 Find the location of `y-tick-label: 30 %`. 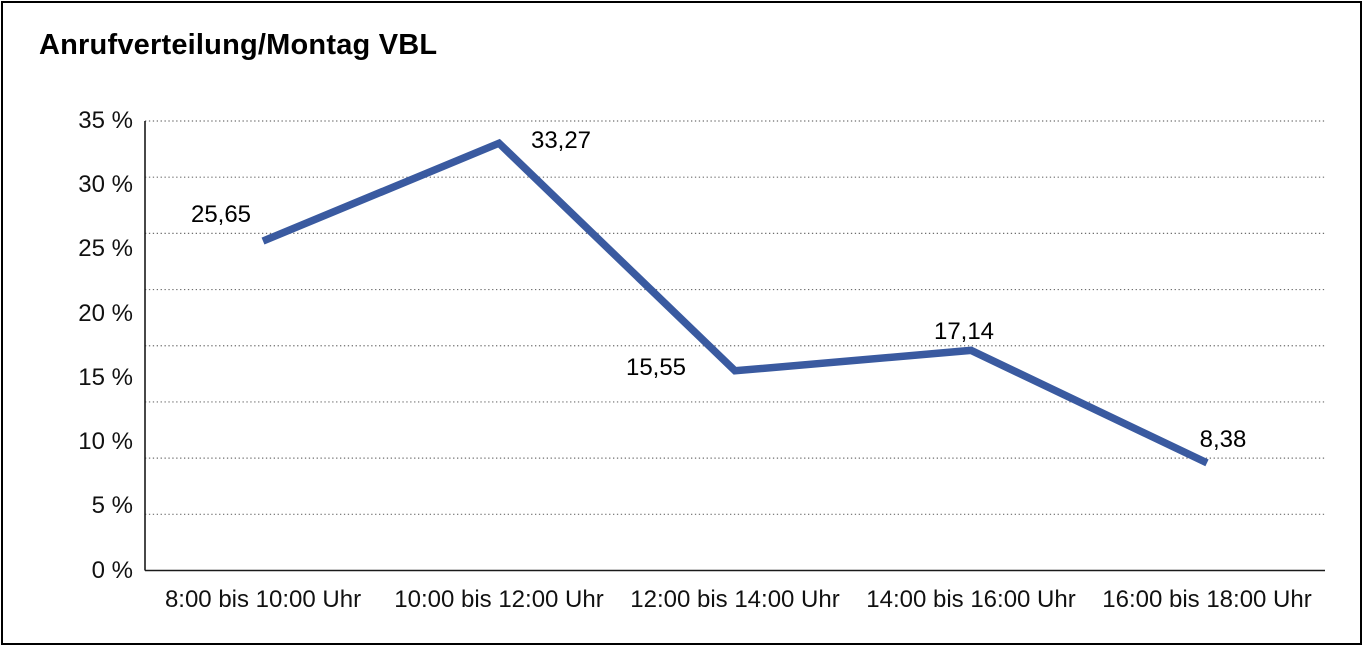

y-tick-label: 30 % is located at coordinates (105, 185).